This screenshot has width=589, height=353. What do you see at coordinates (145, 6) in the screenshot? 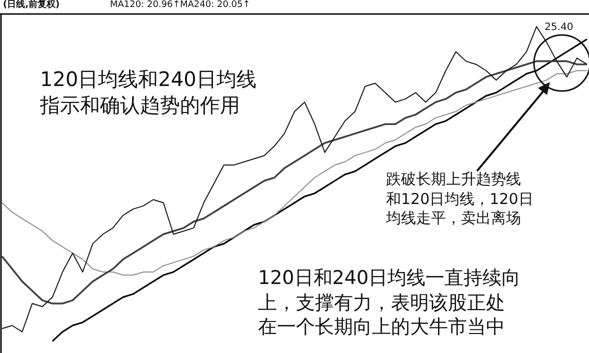
I see `text: MA120: 20.96↑` at bounding box center [145, 6].